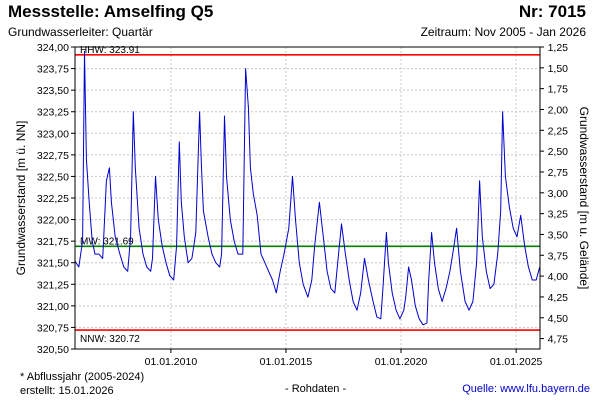 The image size is (600, 400). Describe the element at coordinates (53, 48) in the screenshot. I see `left-tick-label: 324,00` at that location.